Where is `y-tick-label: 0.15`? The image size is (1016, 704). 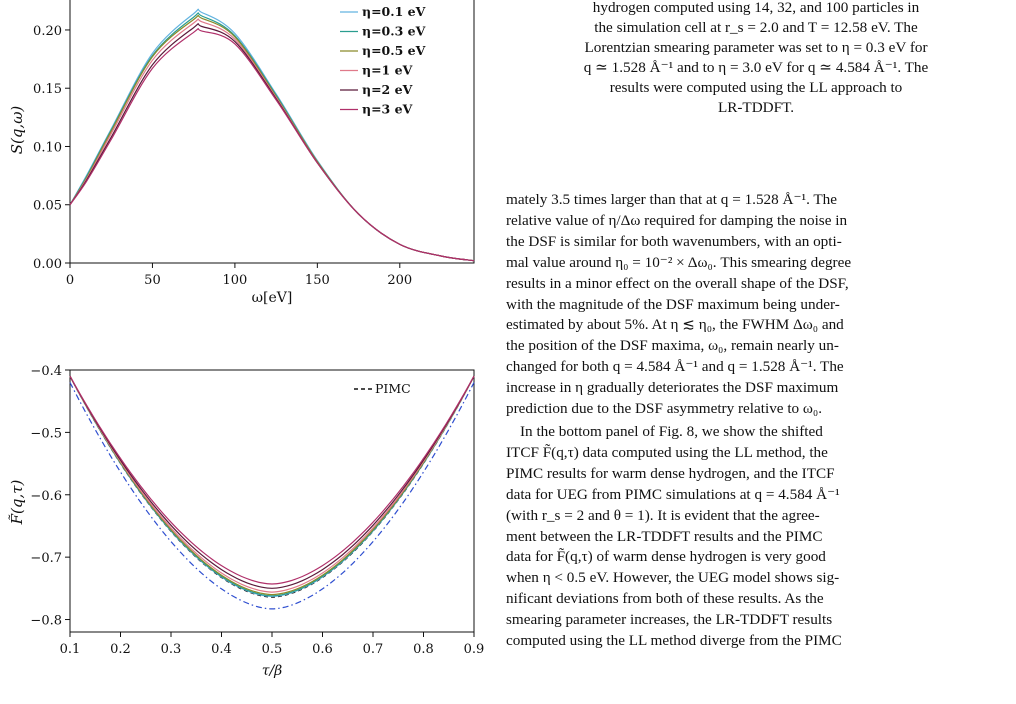 y-tick-label: 0.15 is located at coordinates (47, 89).